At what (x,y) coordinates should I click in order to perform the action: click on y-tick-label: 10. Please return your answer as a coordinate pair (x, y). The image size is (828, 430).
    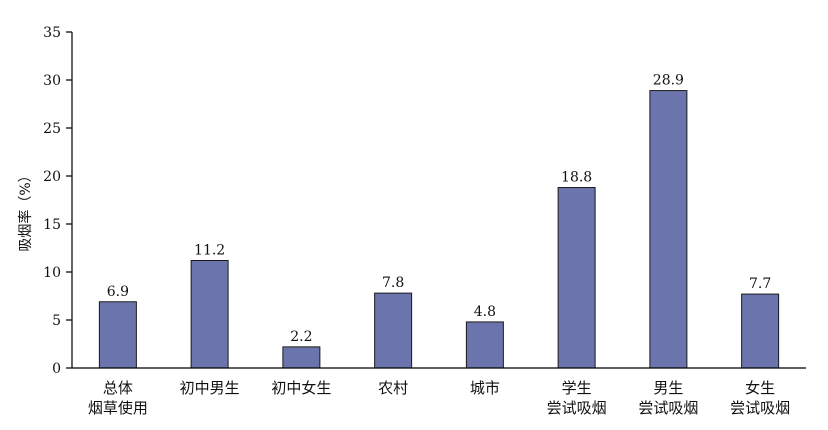
    Looking at the image, I should click on (52, 273).